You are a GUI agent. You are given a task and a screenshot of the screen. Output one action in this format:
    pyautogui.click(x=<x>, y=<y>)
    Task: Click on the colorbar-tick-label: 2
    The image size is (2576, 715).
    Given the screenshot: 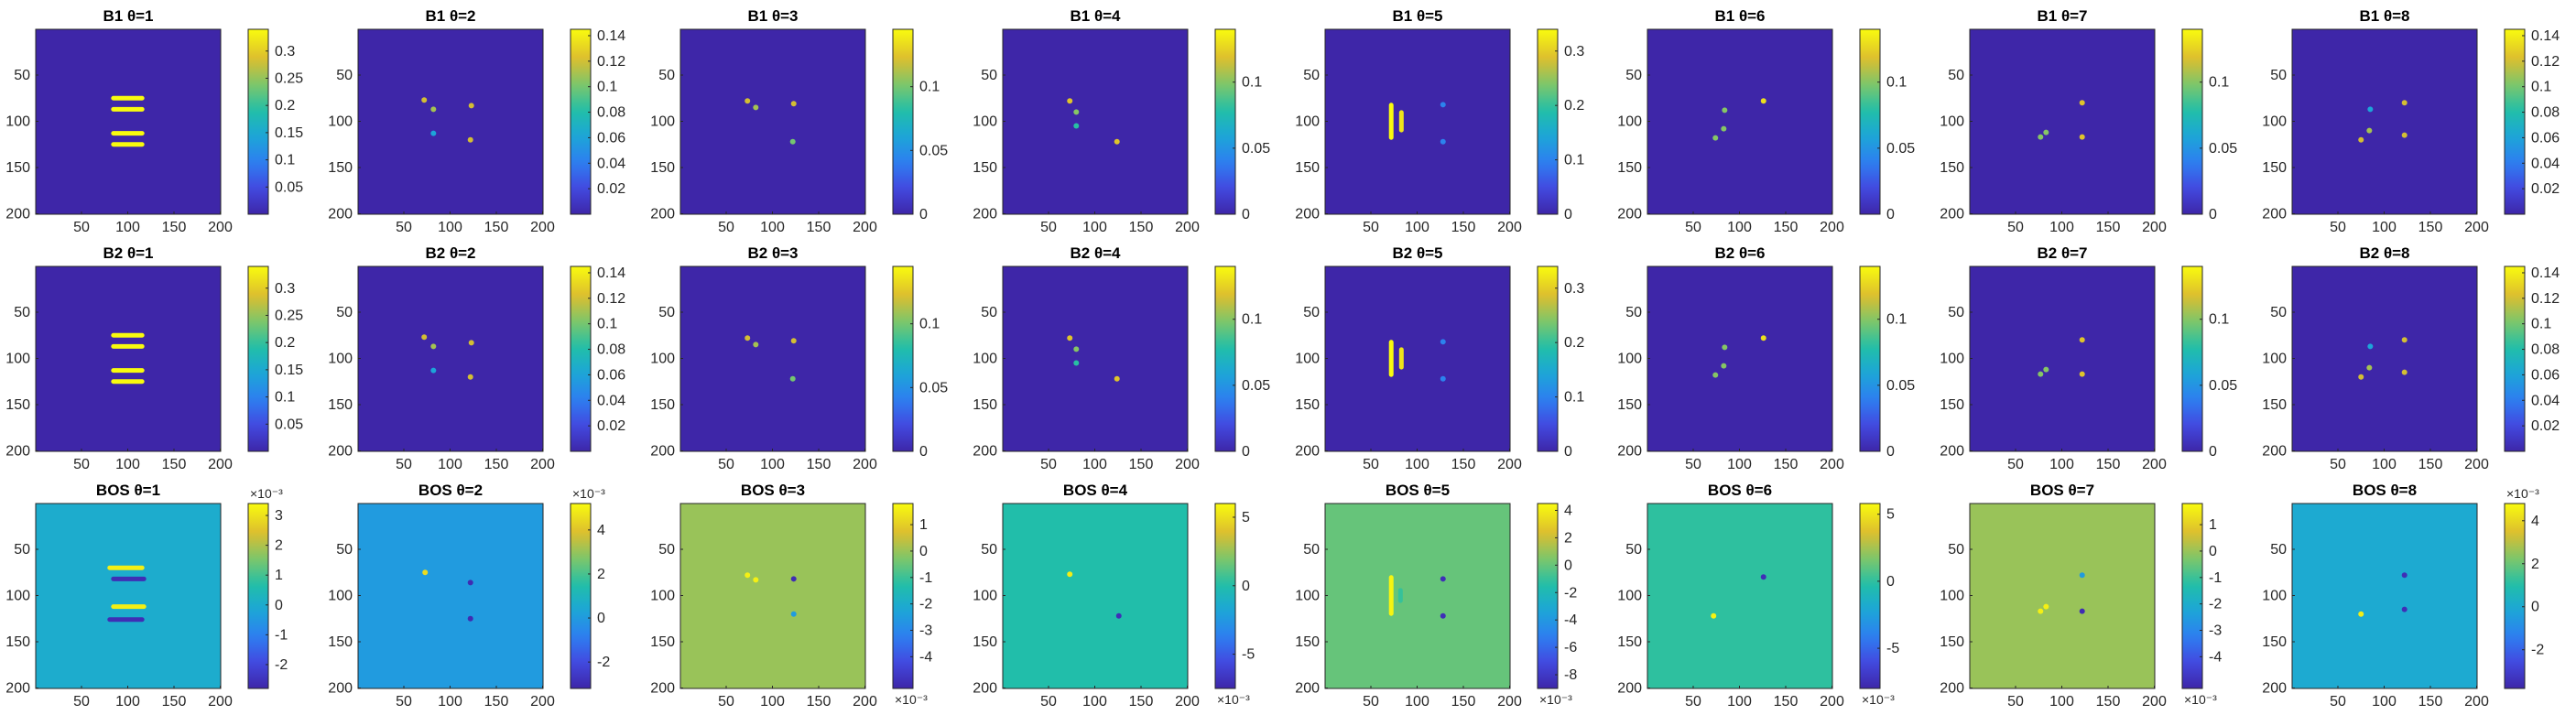 What is the action you would take?
    pyautogui.click(x=2535, y=564)
    